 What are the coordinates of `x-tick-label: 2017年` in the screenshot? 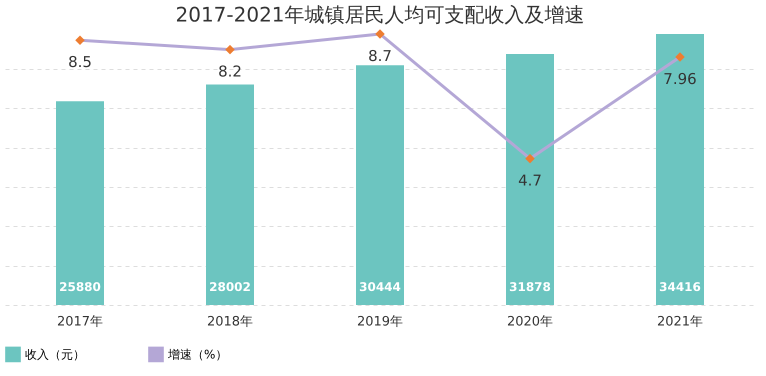 It's located at (80, 322).